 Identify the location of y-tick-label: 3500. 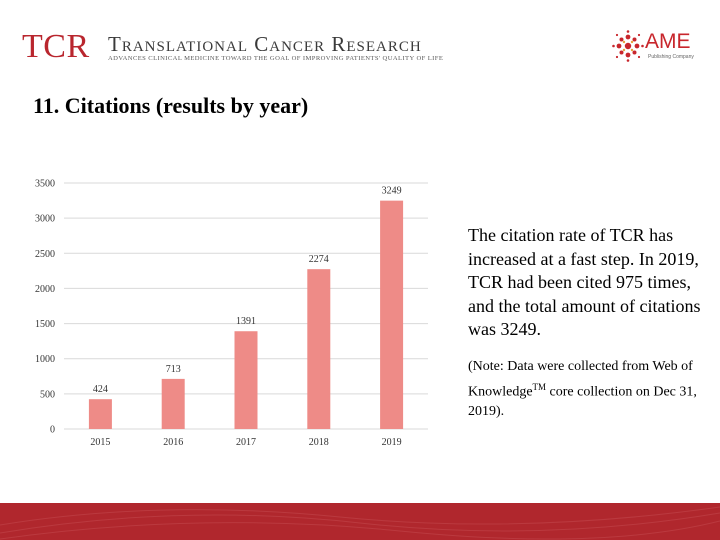
(45, 184).